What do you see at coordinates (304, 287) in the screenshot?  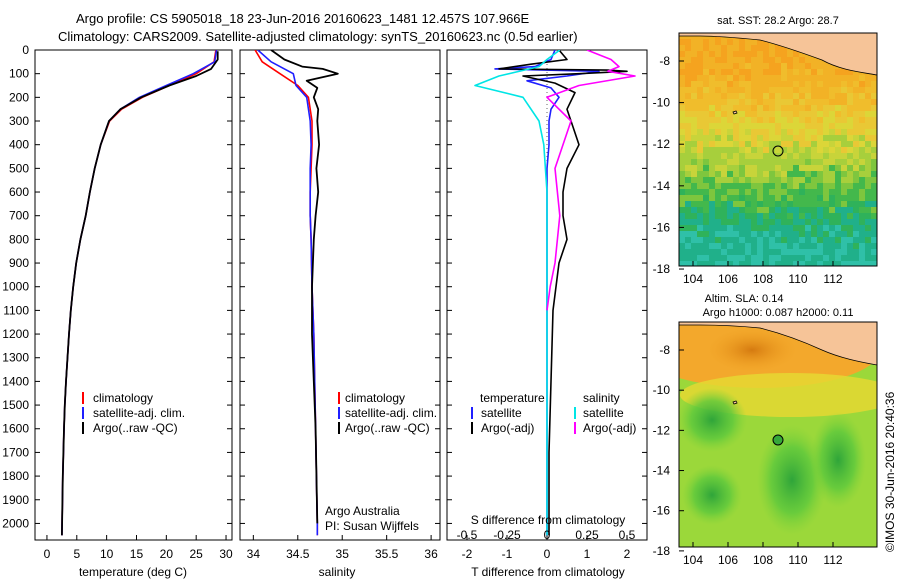 I see `series-line-argo-raw-qc-` at bounding box center [304, 287].